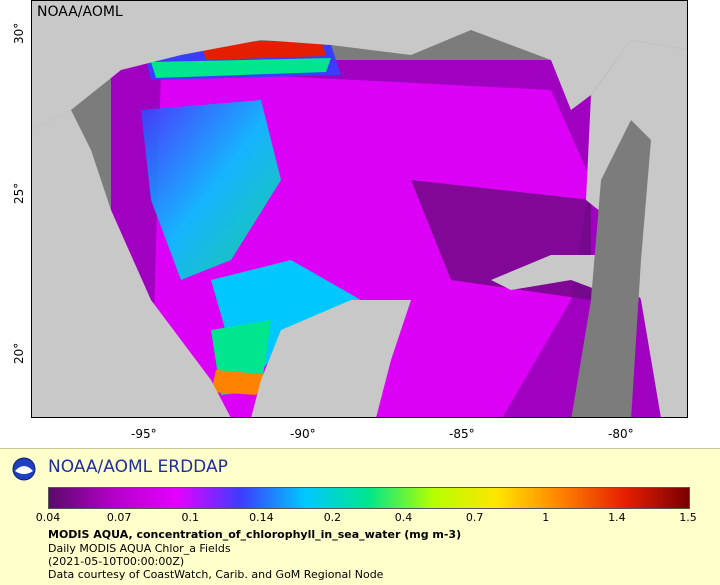 The width and height of the screenshot is (720, 585). What do you see at coordinates (474, 517) in the screenshot?
I see `colorbar-tick-label: 0.7` at bounding box center [474, 517].